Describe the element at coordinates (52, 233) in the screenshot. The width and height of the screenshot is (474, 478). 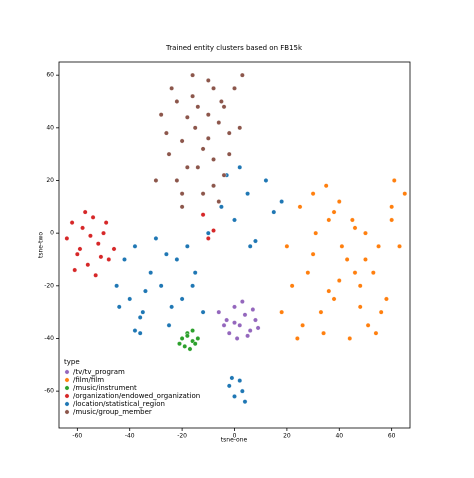
I see `y-tick-label: 0` at that location.